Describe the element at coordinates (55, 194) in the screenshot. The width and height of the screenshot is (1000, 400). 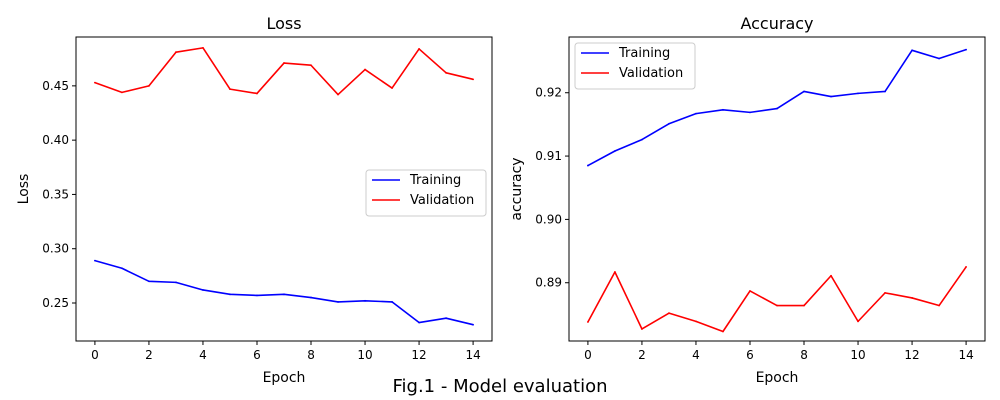
I see `y-tick-label: 0.35` at that location.